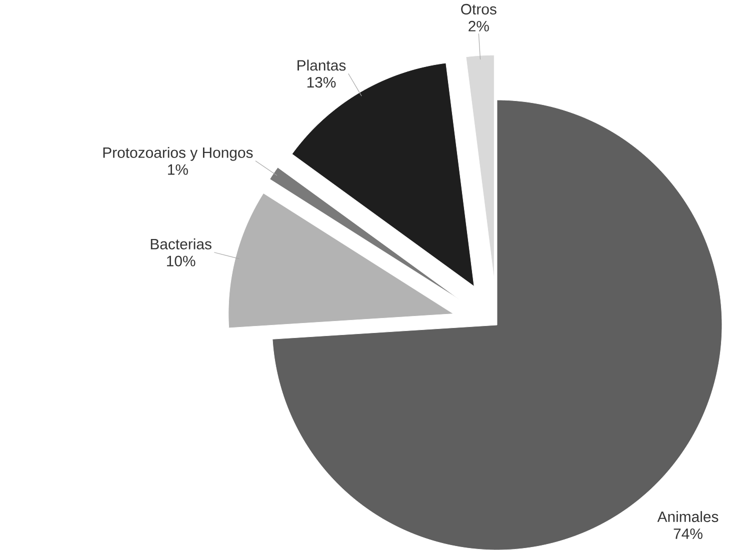 The height and width of the screenshot is (550, 752). Describe the element at coordinates (178, 169) in the screenshot. I see `data-label: 1%` at that location.